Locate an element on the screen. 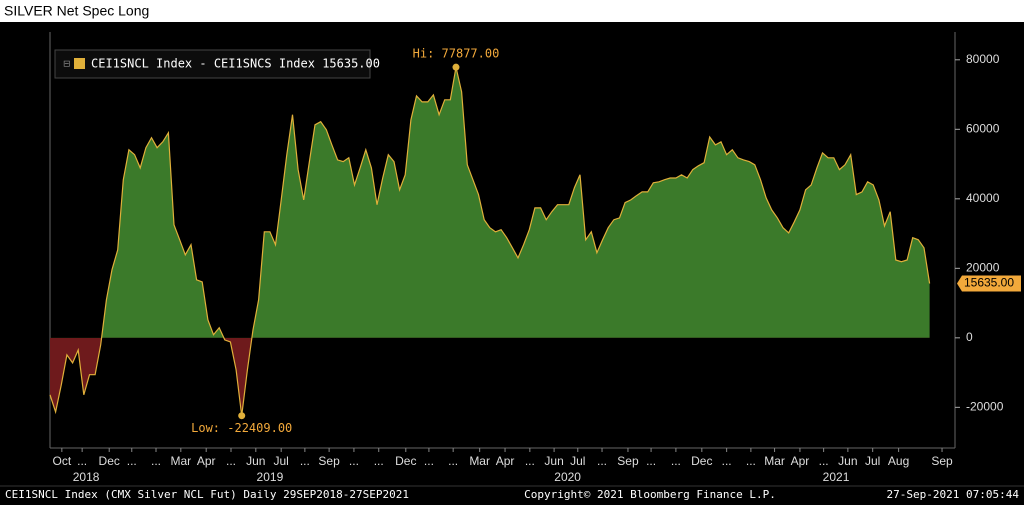 The height and width of the screenshot is (505, 1024). last-value-tag is located at coordinates (989, 283).